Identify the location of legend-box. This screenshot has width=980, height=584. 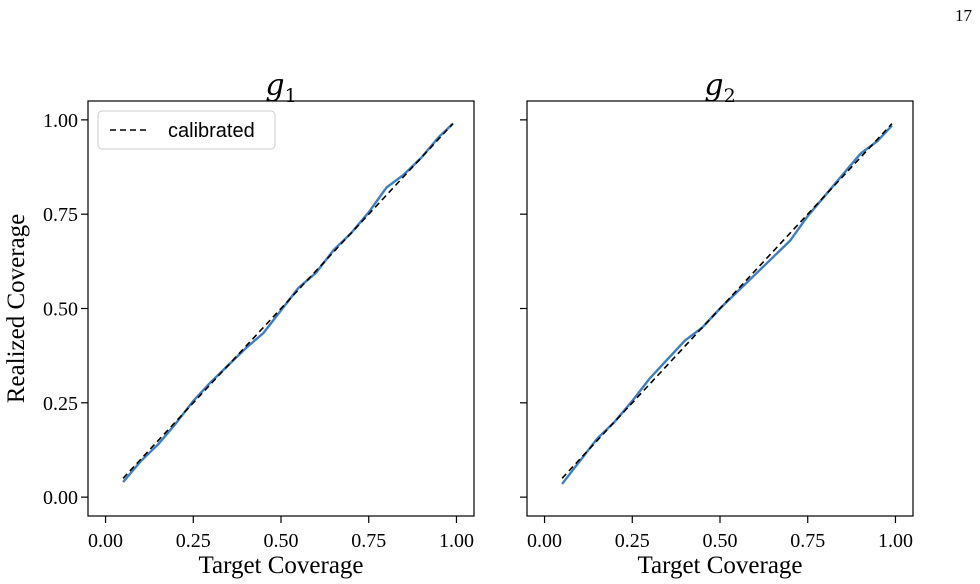
(186, 130).